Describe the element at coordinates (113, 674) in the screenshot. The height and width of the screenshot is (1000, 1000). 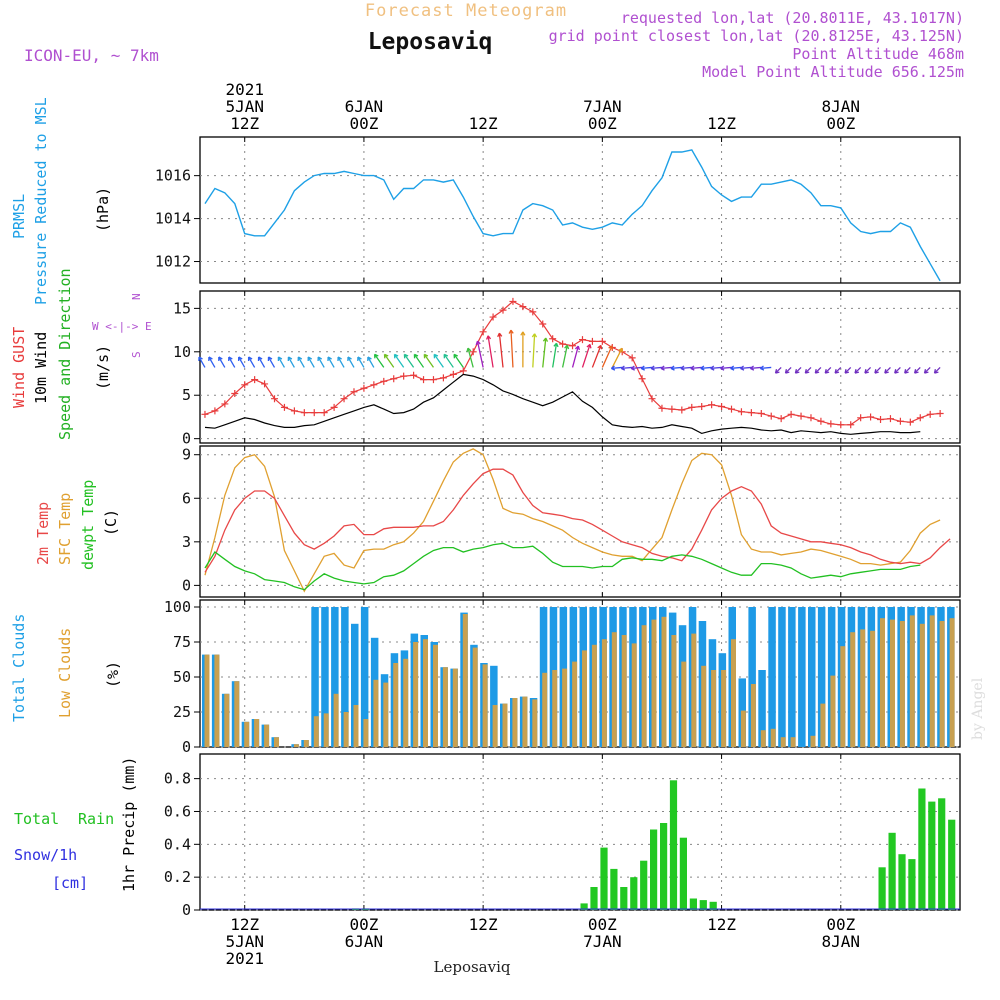
I see `cloud-unit-label: (%)` at that location.